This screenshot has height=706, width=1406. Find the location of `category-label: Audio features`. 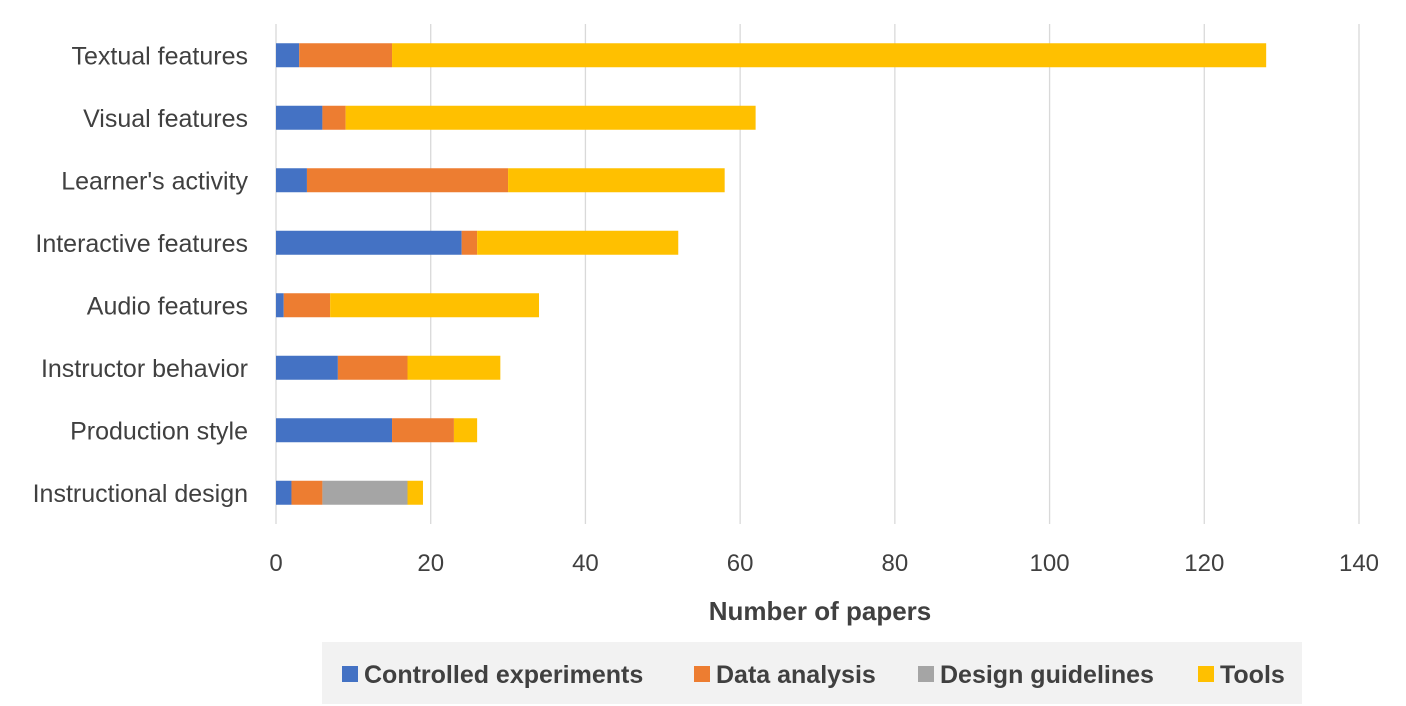

category-label: Audio features is located at coordinates (167, 306).